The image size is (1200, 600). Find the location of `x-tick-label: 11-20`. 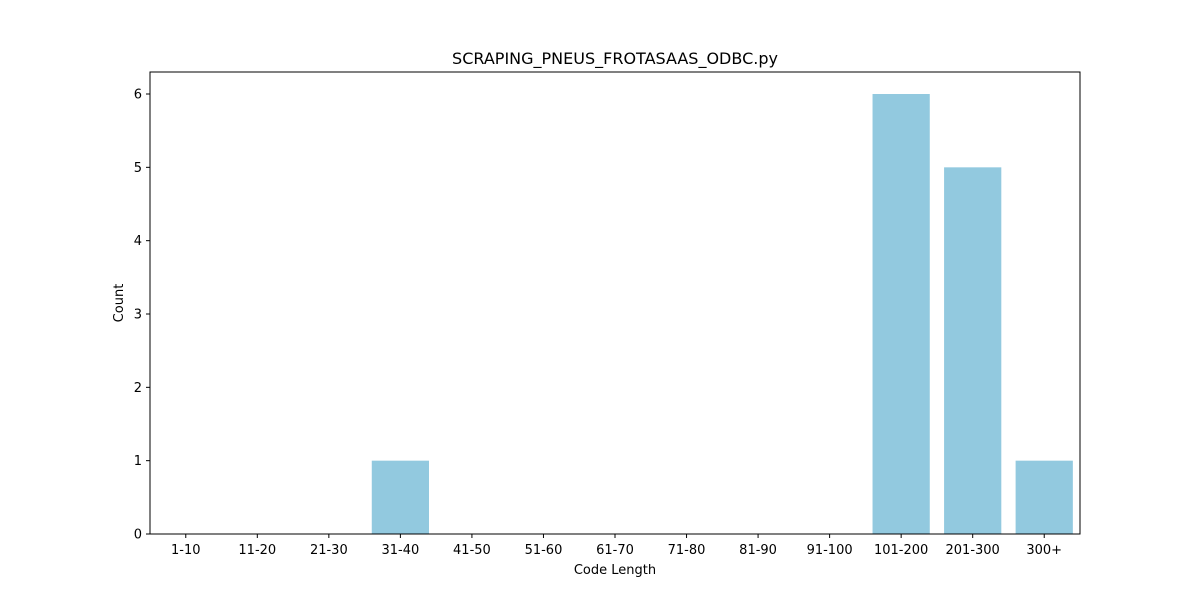

x-tick-label: 11-20 is located at coordinates (257, 550).